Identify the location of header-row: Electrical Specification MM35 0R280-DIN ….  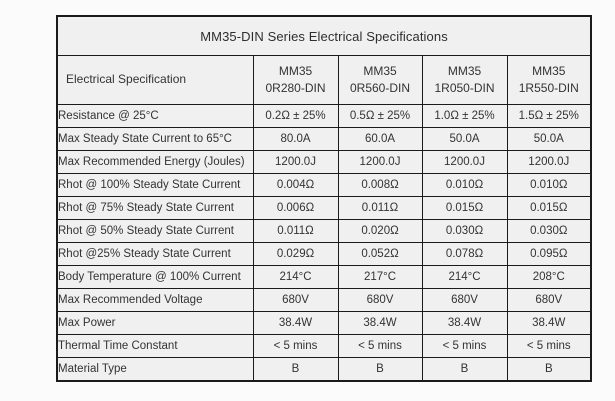
(324, 80).